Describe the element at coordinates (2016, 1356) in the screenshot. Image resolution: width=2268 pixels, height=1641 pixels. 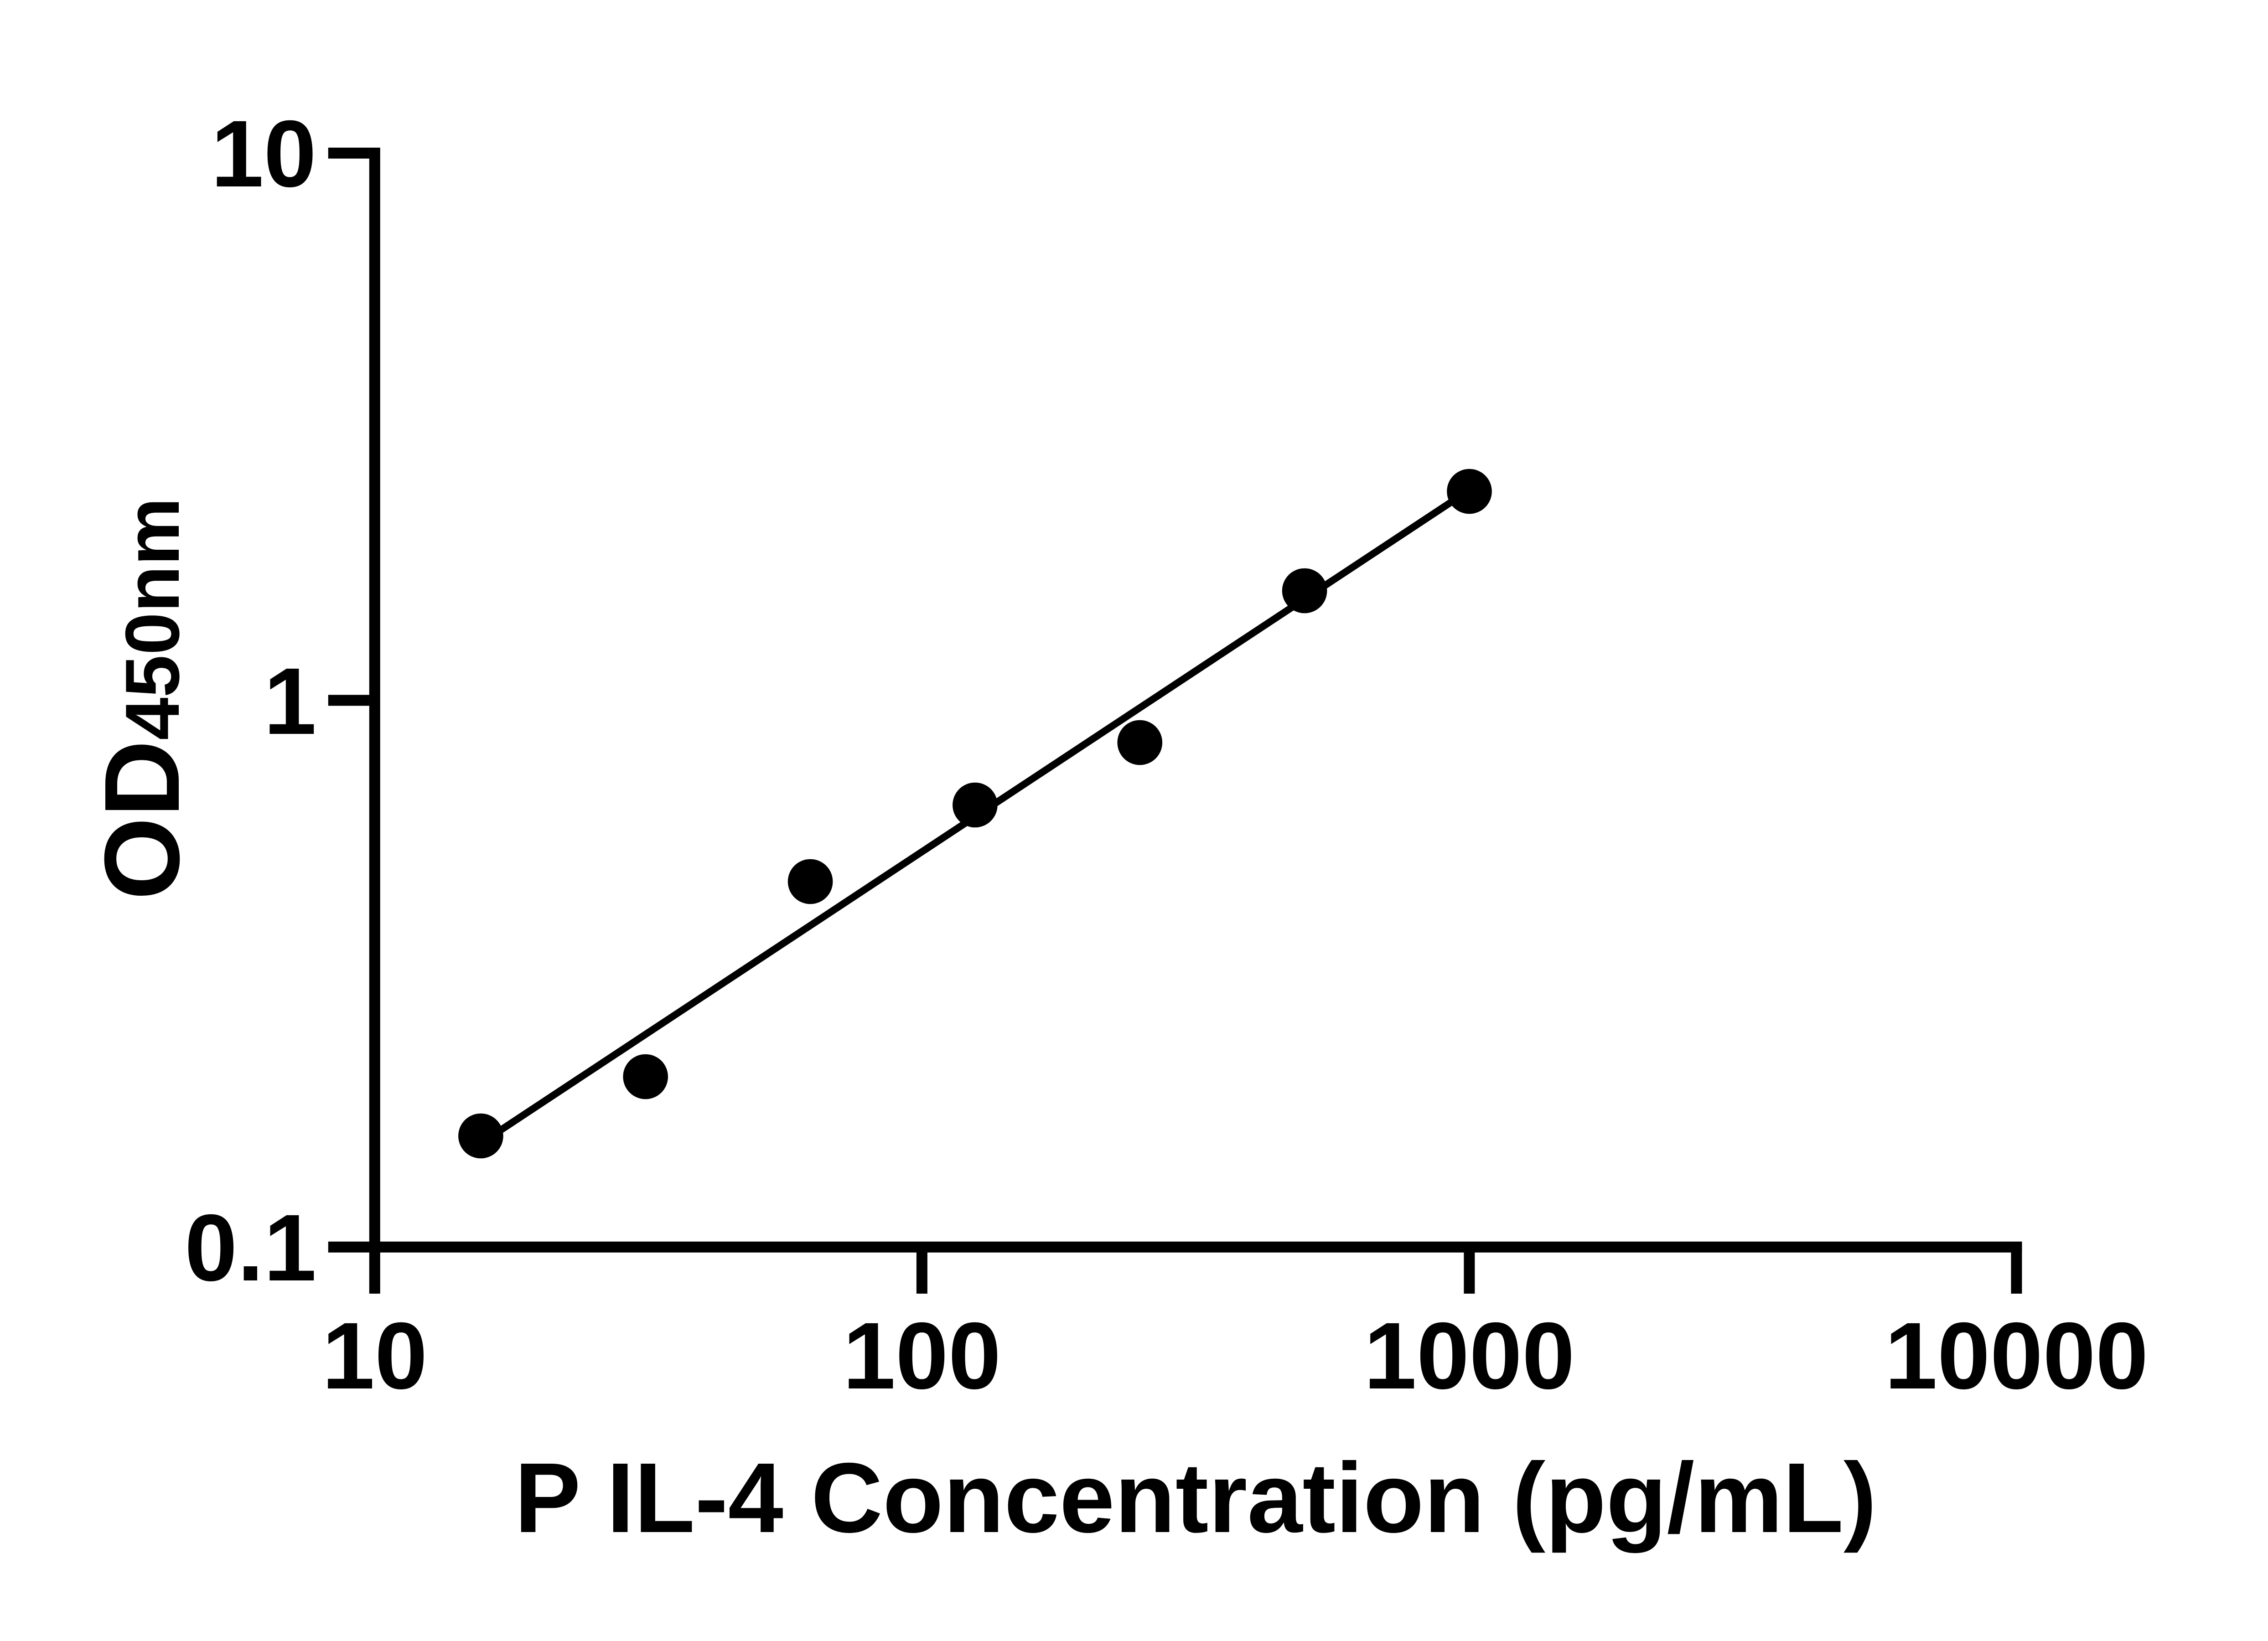
I see `svg-text: 10000` at that location.